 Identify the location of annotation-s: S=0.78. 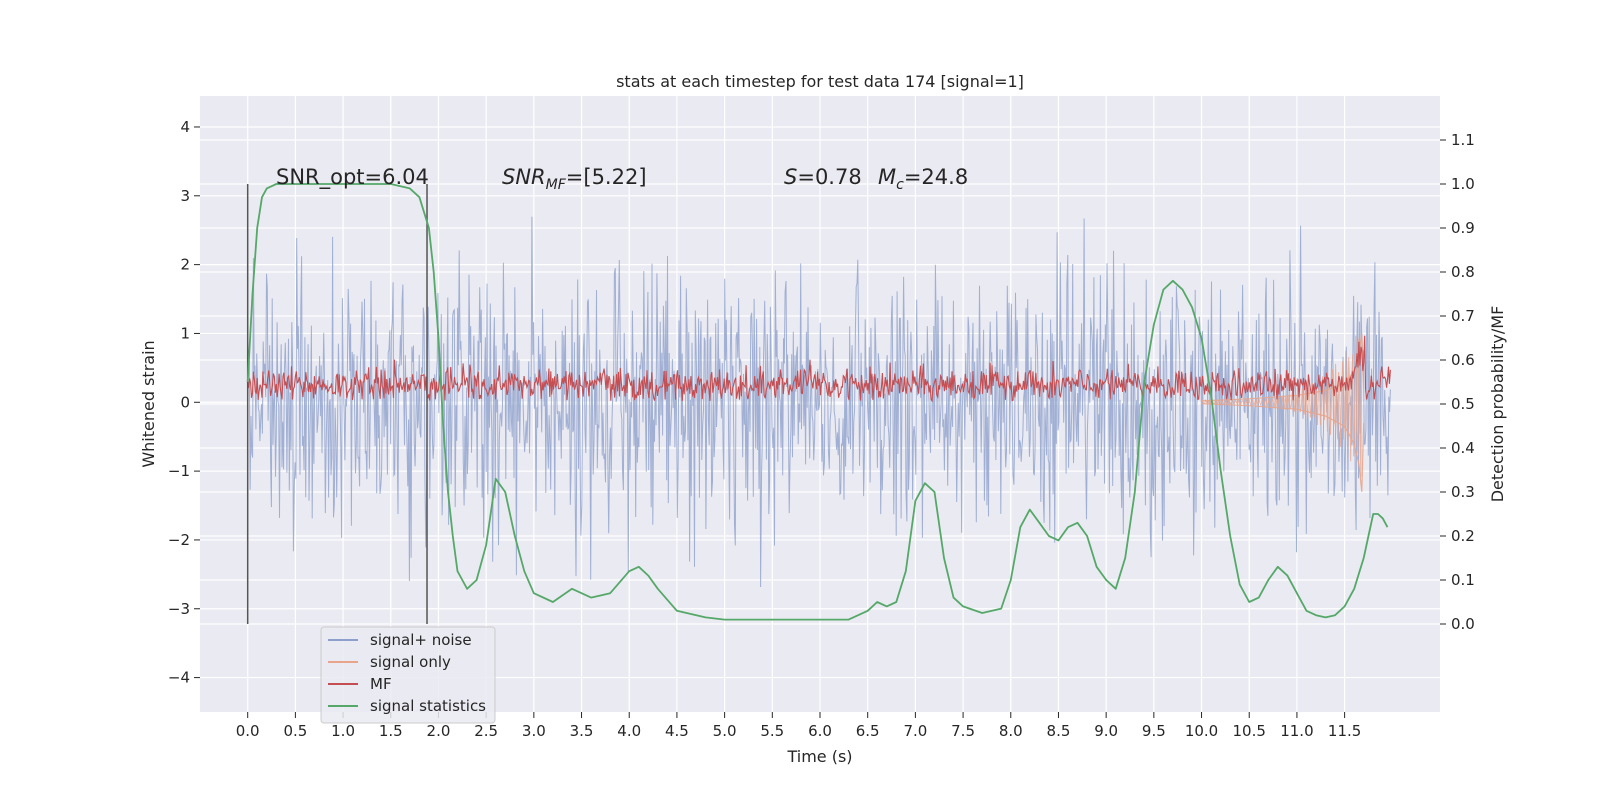
(823, 177).